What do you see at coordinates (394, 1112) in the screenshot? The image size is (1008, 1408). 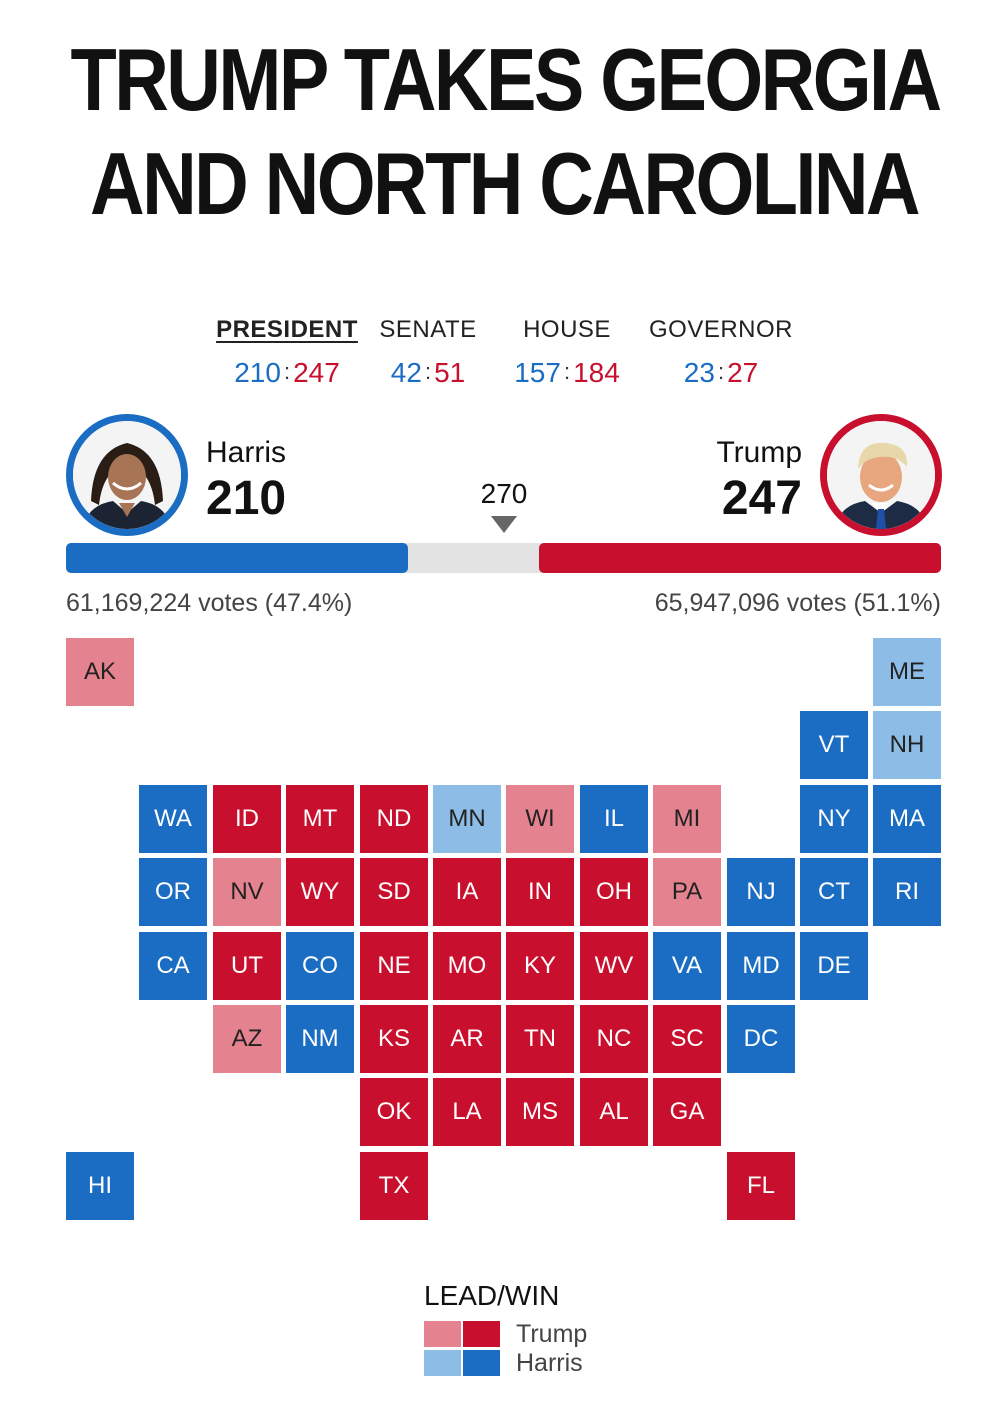 I see `state-tile-ok: OK` at bounding box center [394, 1112].